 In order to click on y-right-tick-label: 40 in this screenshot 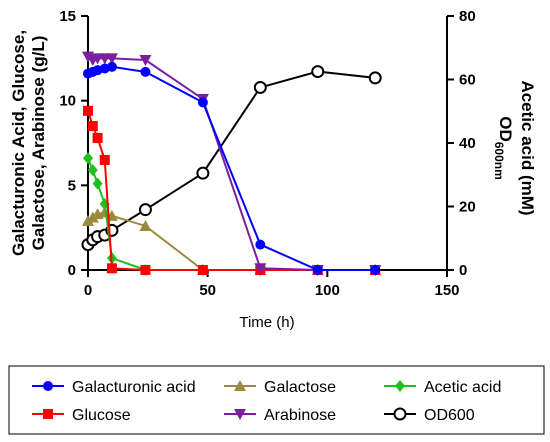, I will do `click(467, 143)`.